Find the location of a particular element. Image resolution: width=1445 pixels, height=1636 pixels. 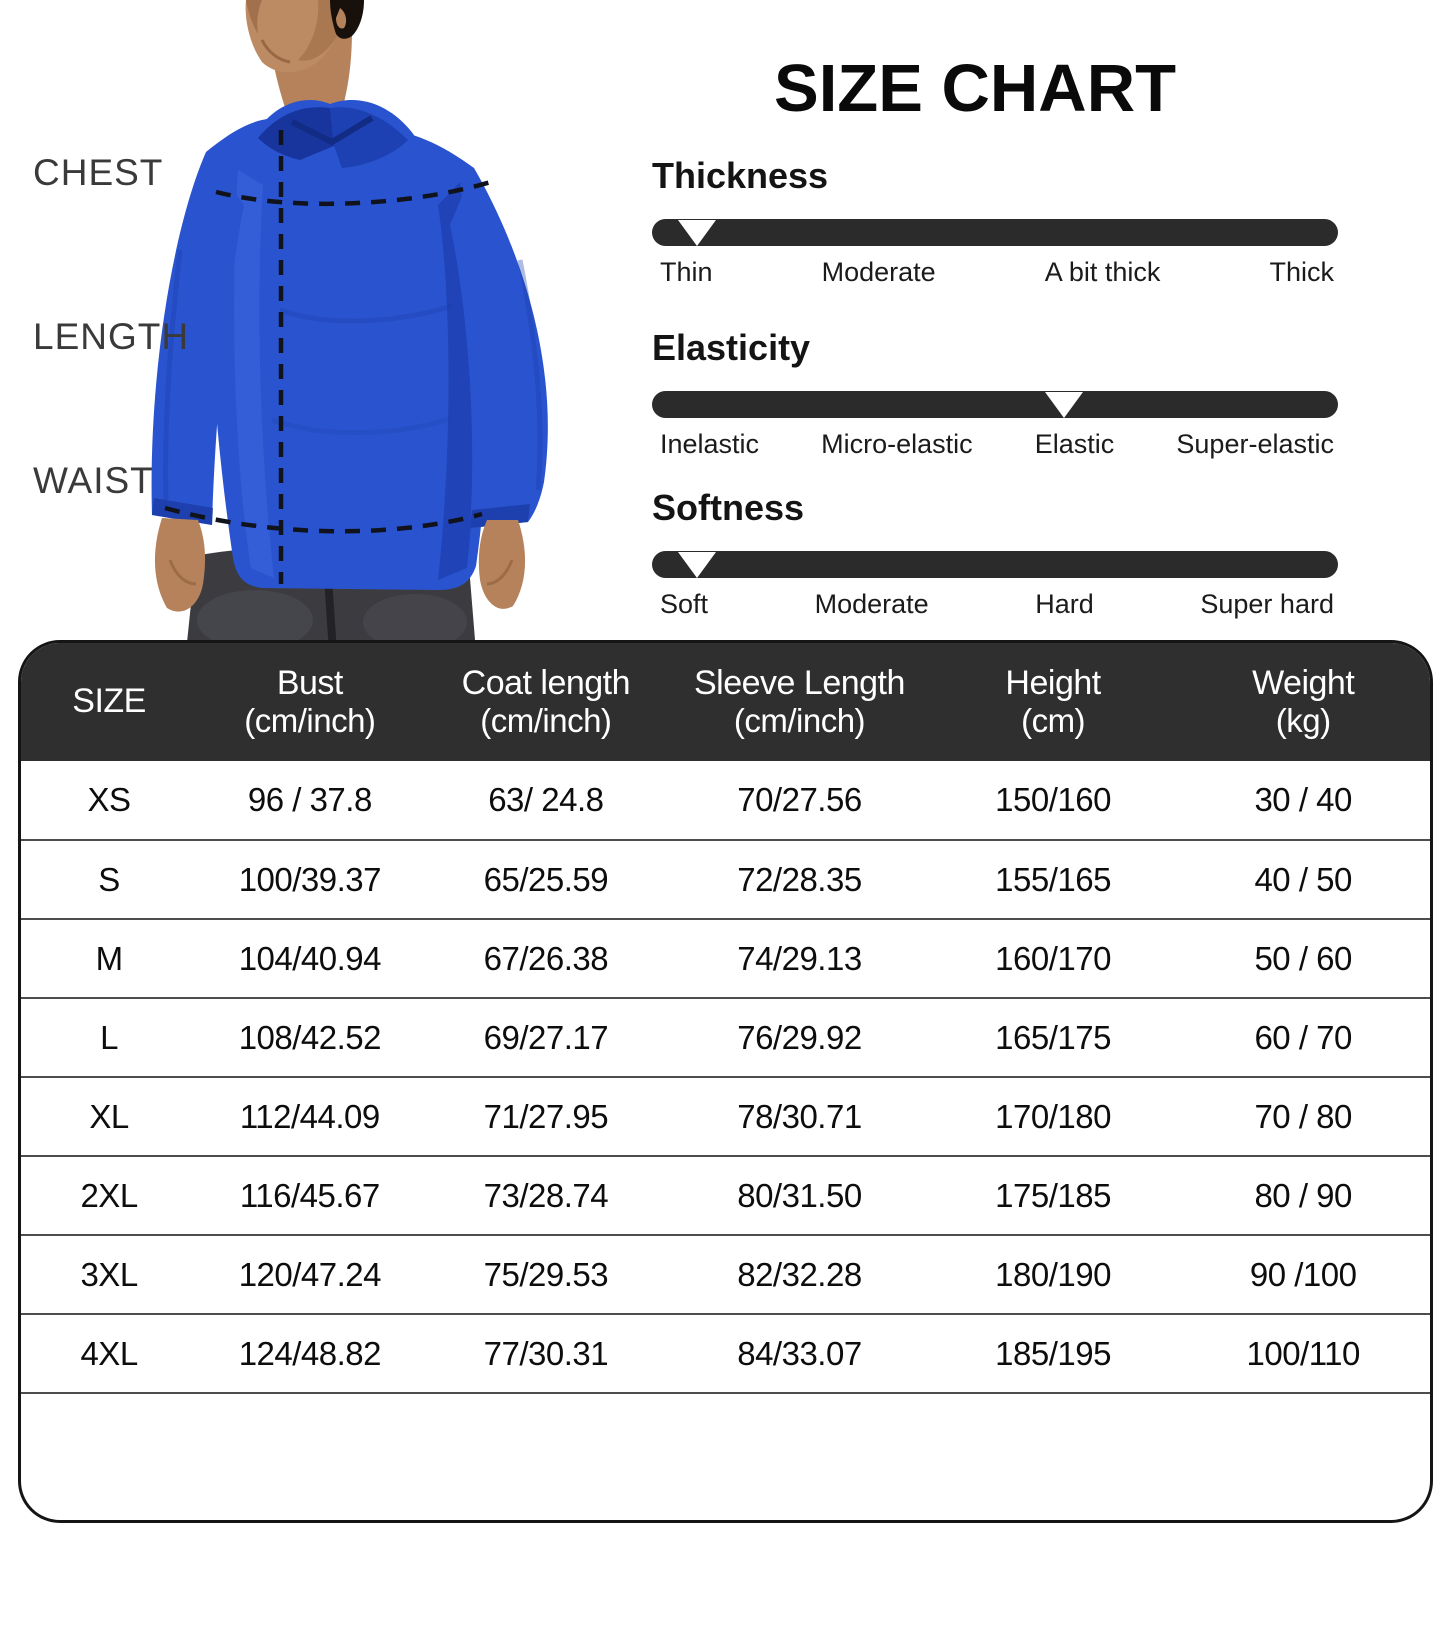

scale-label: A bit thick is located at coordinates (1102, 272).